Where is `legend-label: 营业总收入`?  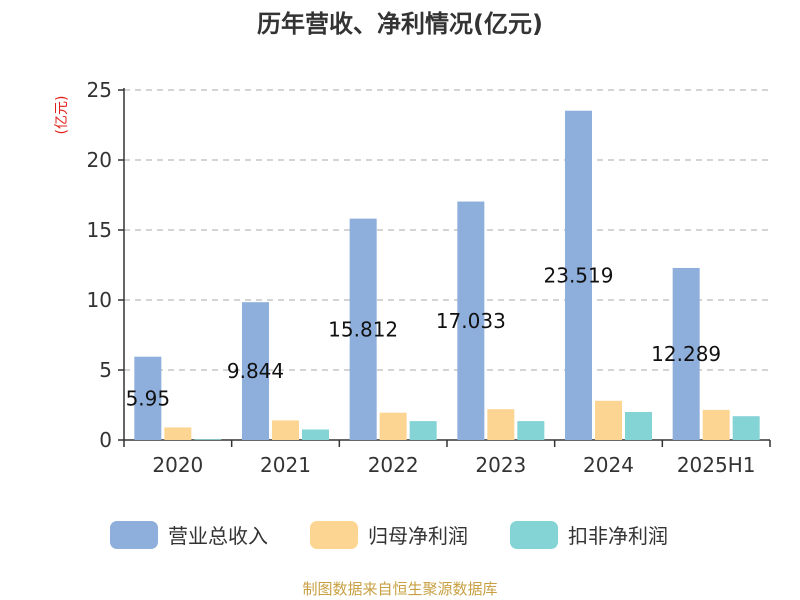 legend-label: 营业总收入 is located at coordinates (218, 536).